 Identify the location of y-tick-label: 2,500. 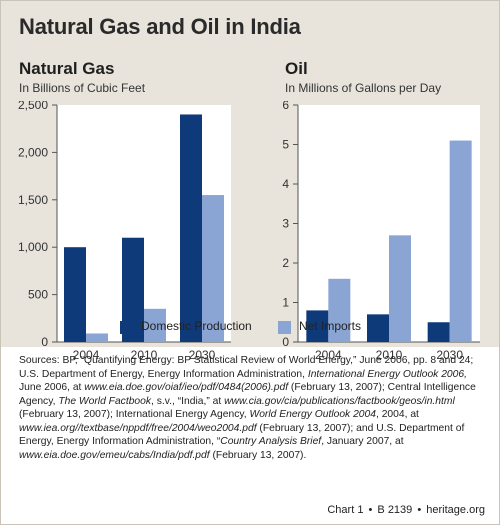
(33, 106).